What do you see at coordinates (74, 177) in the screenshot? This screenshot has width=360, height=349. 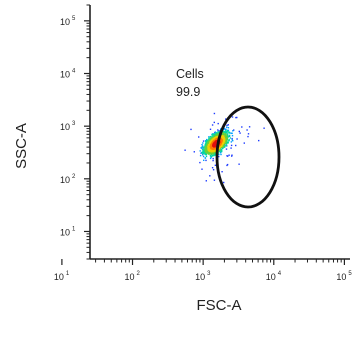 I see `y-tick-exponent: 2` at bounding box center [74, 177].